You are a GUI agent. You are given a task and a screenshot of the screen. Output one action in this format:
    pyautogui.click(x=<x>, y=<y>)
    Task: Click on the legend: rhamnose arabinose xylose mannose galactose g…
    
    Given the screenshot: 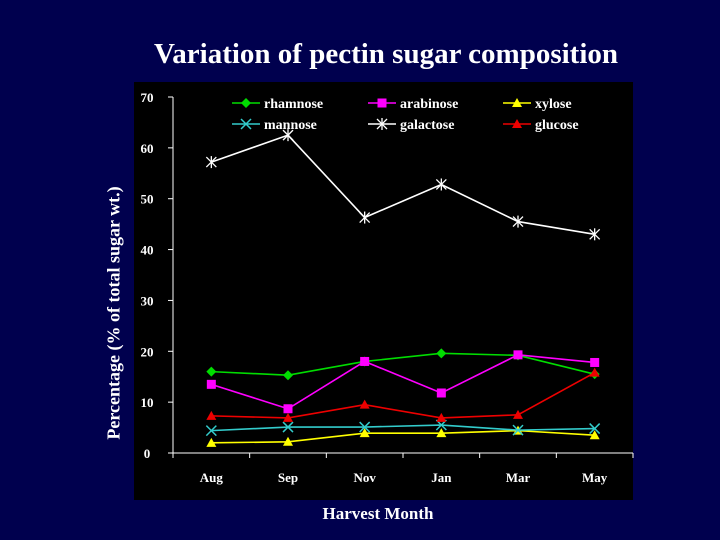 What is the action you would take?
    pyautogui.click(x=405, y=115)
    